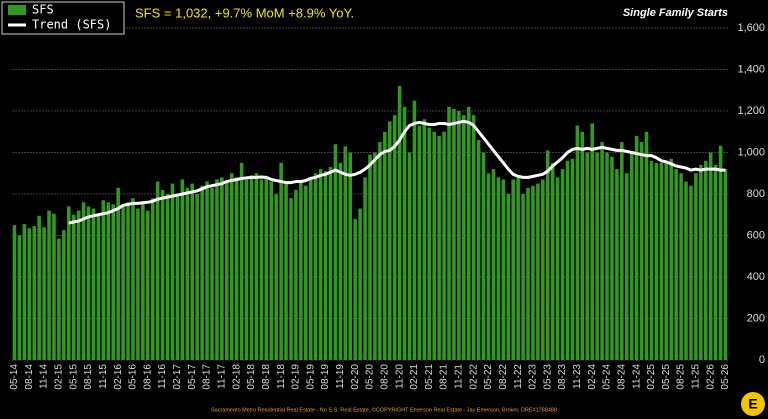 The image size is (768, 419). Describe the element at coordinates (296, 377) in the screenshot. I see `x-tick-label: 02-19` at that location.